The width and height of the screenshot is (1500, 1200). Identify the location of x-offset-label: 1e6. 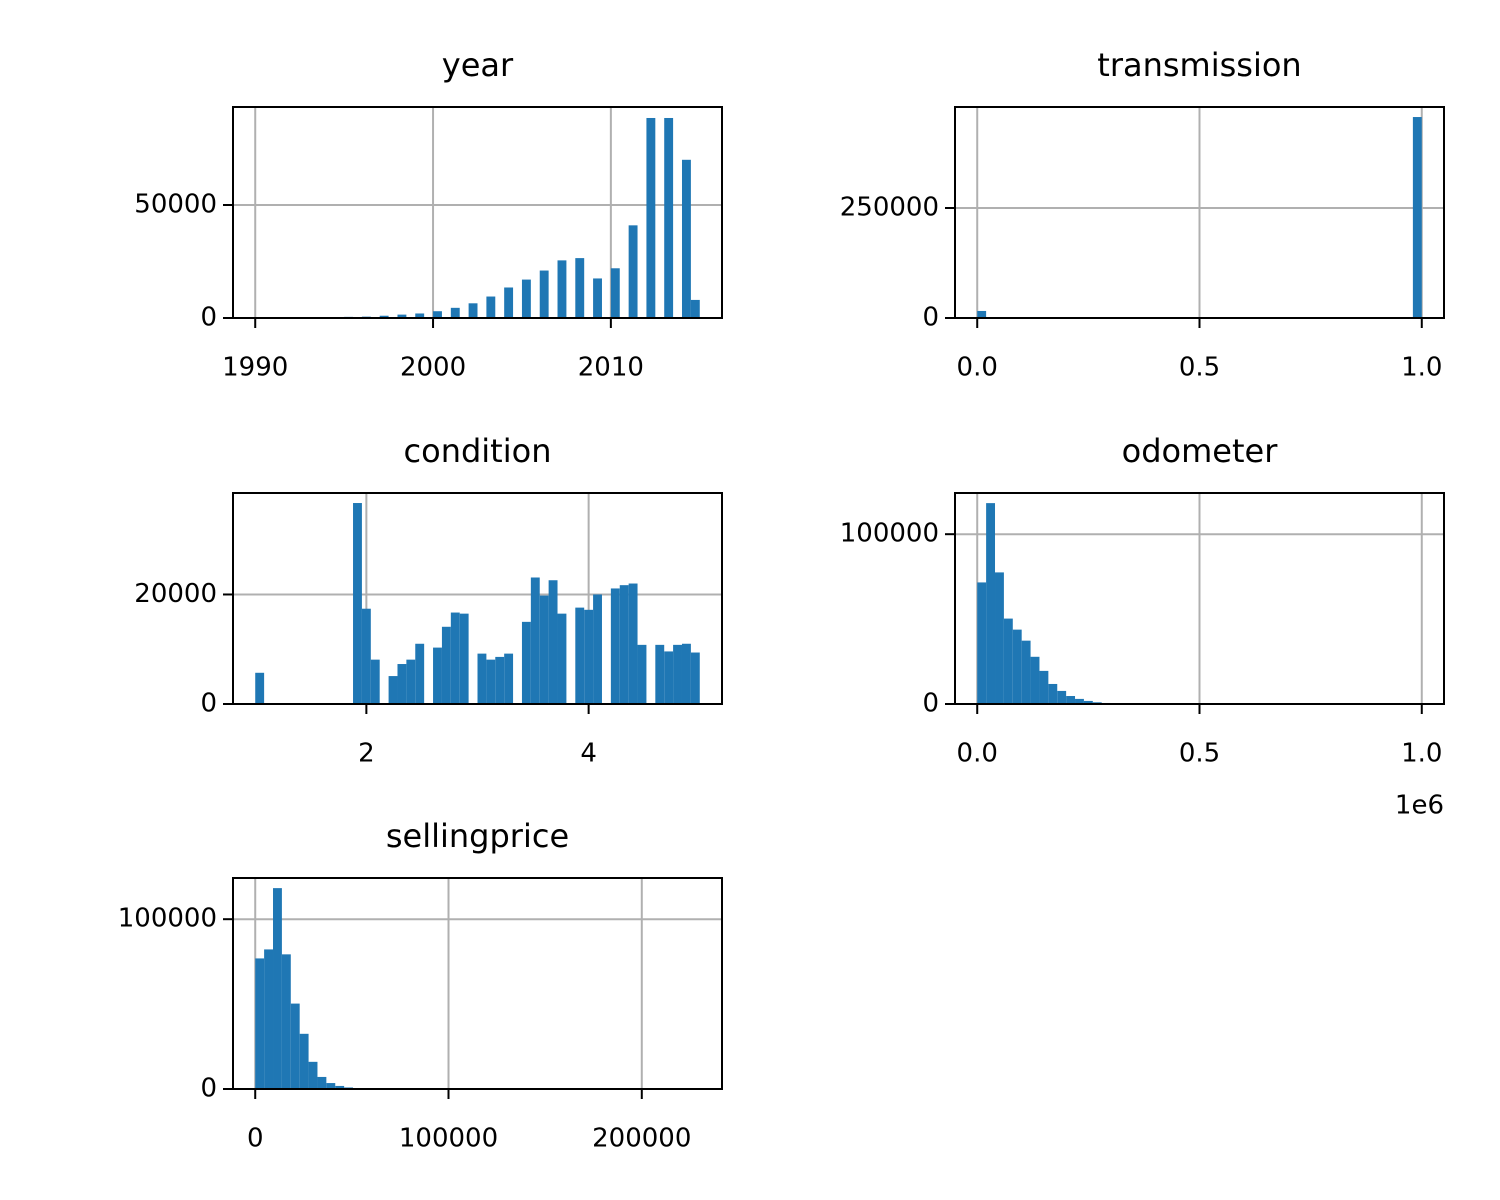
(1419, 806).